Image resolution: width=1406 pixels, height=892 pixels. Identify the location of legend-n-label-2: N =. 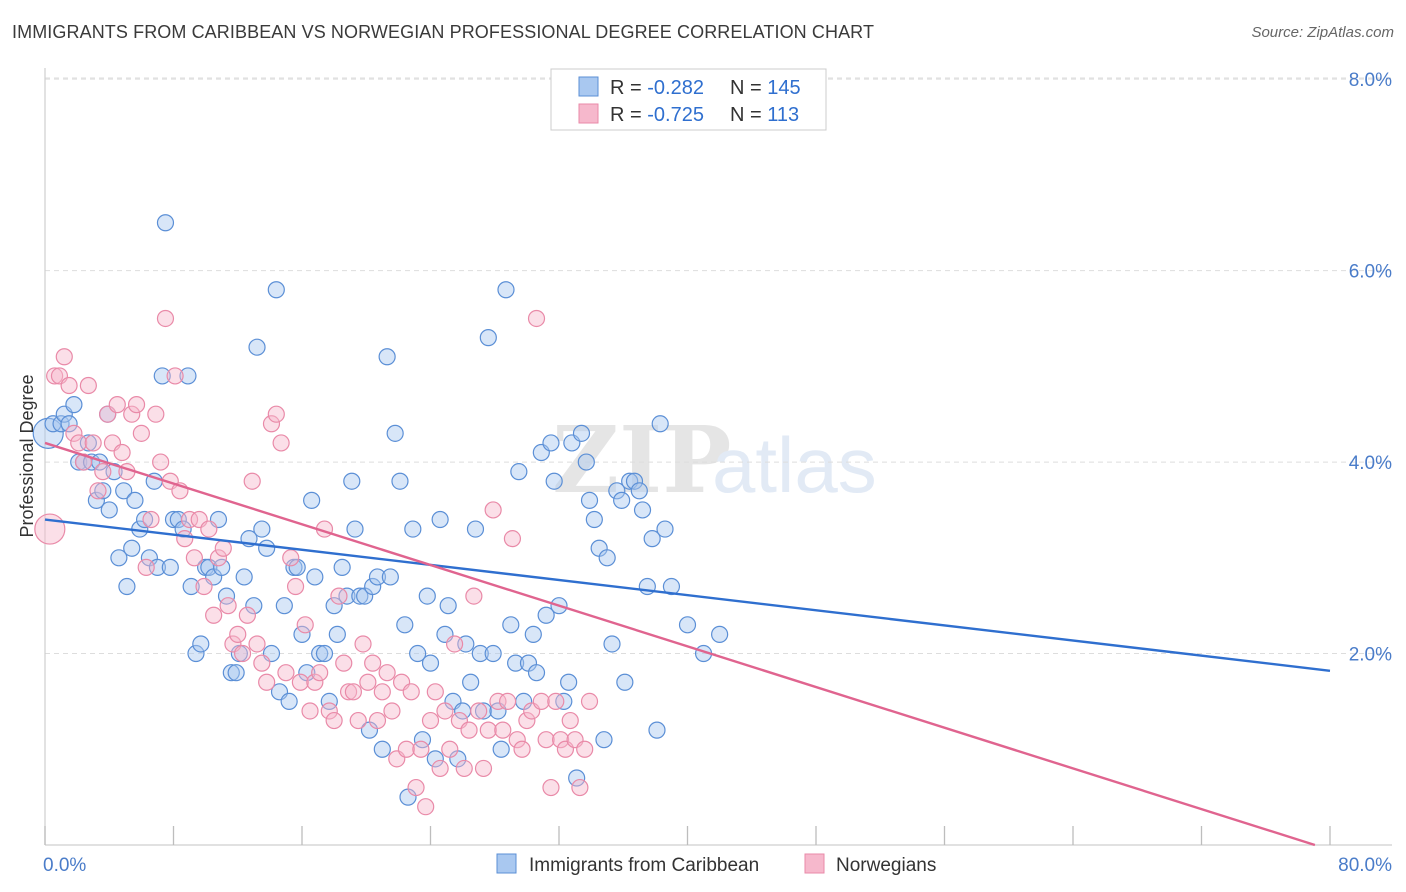
(748, 115).